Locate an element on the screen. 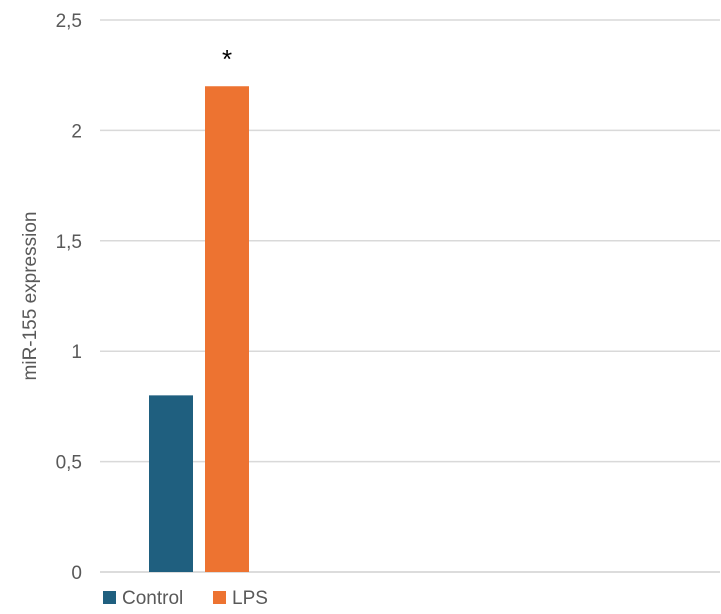 The height and width of the screenshot is (614, 721). bar-lps is located at coordinates (227, 329).